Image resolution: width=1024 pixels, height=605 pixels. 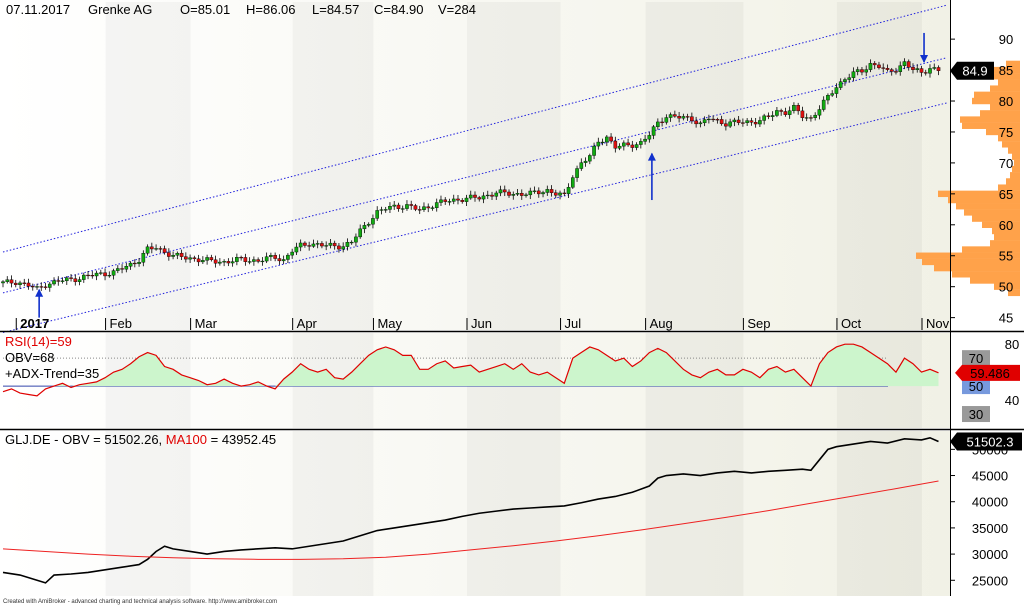 I want to click on price-axis-label: 90, so click(x=1006, y=39).